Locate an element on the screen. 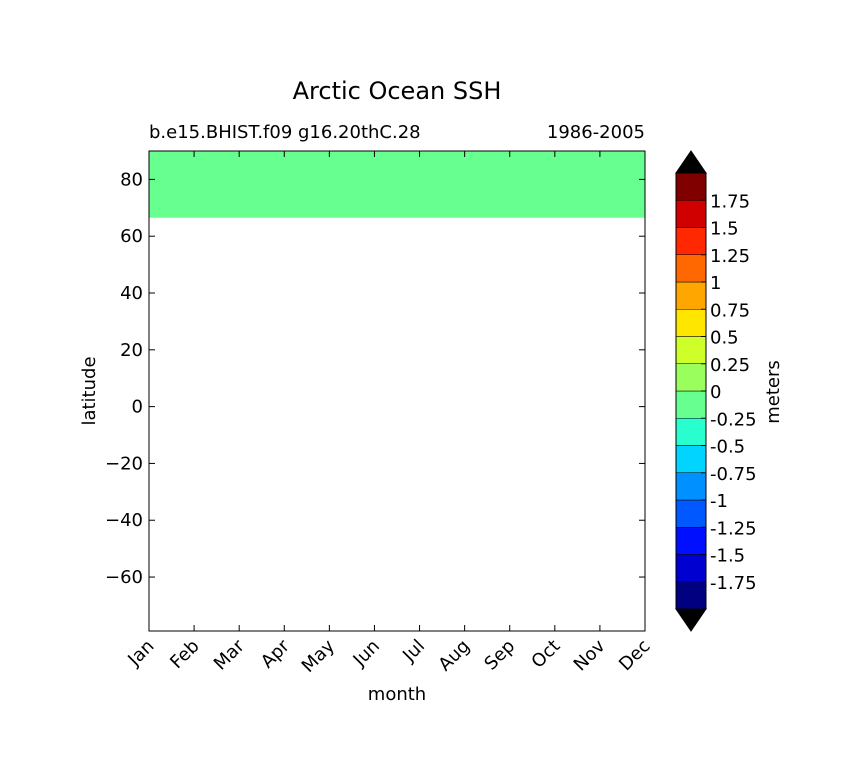 The height and width of the screenshot is (783, 864). x-tick-label: May is located at coordinates (318, 655).